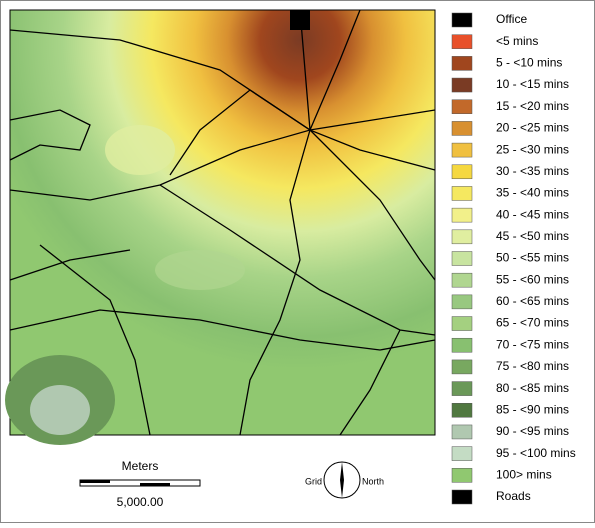 This screenshot has height=528, width=595. I want to click on legend-label: 60 - <65 mins, so click(532, 301).